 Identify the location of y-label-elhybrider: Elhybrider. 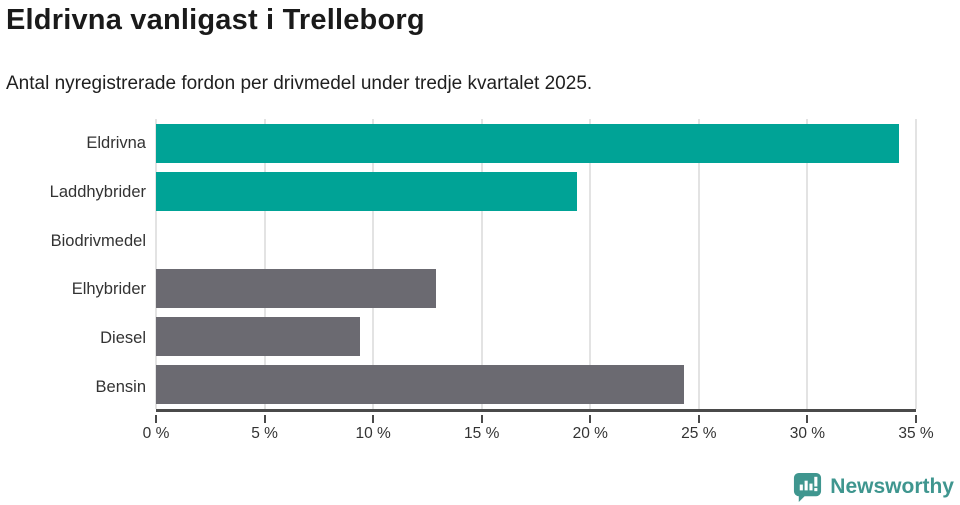
(108, 289).